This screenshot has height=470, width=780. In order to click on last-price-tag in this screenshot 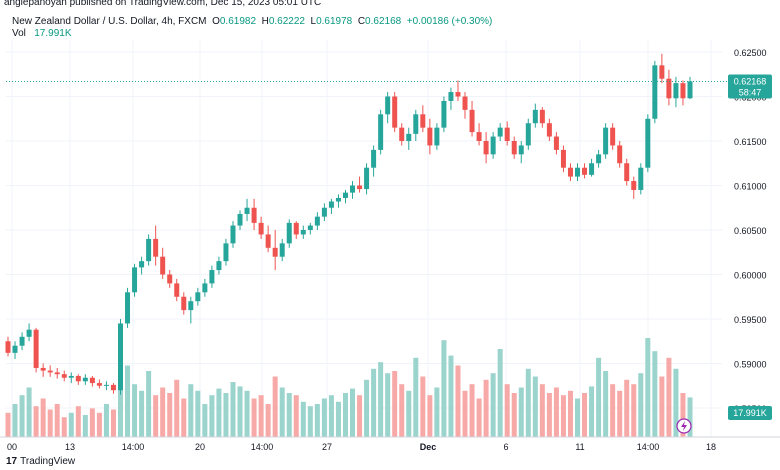, I will do `click(750, 86)`.